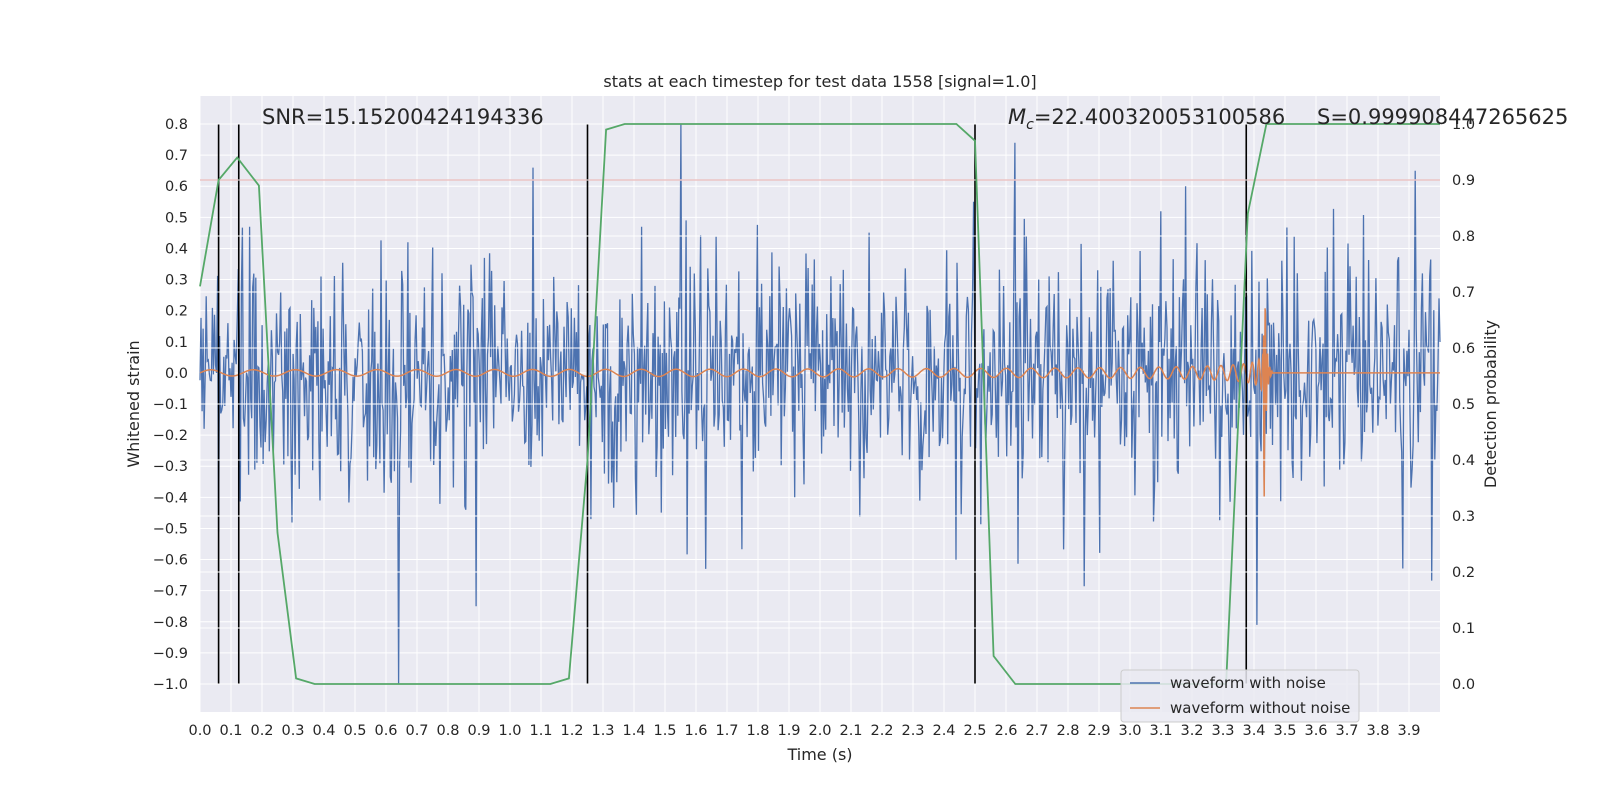 Image resolution: width=1600 pixels, height=800 pixels. Describe the element at coordinates (1260, 708) in the screenshot. I see `legend-label-clean: waveform without noise` at that location.